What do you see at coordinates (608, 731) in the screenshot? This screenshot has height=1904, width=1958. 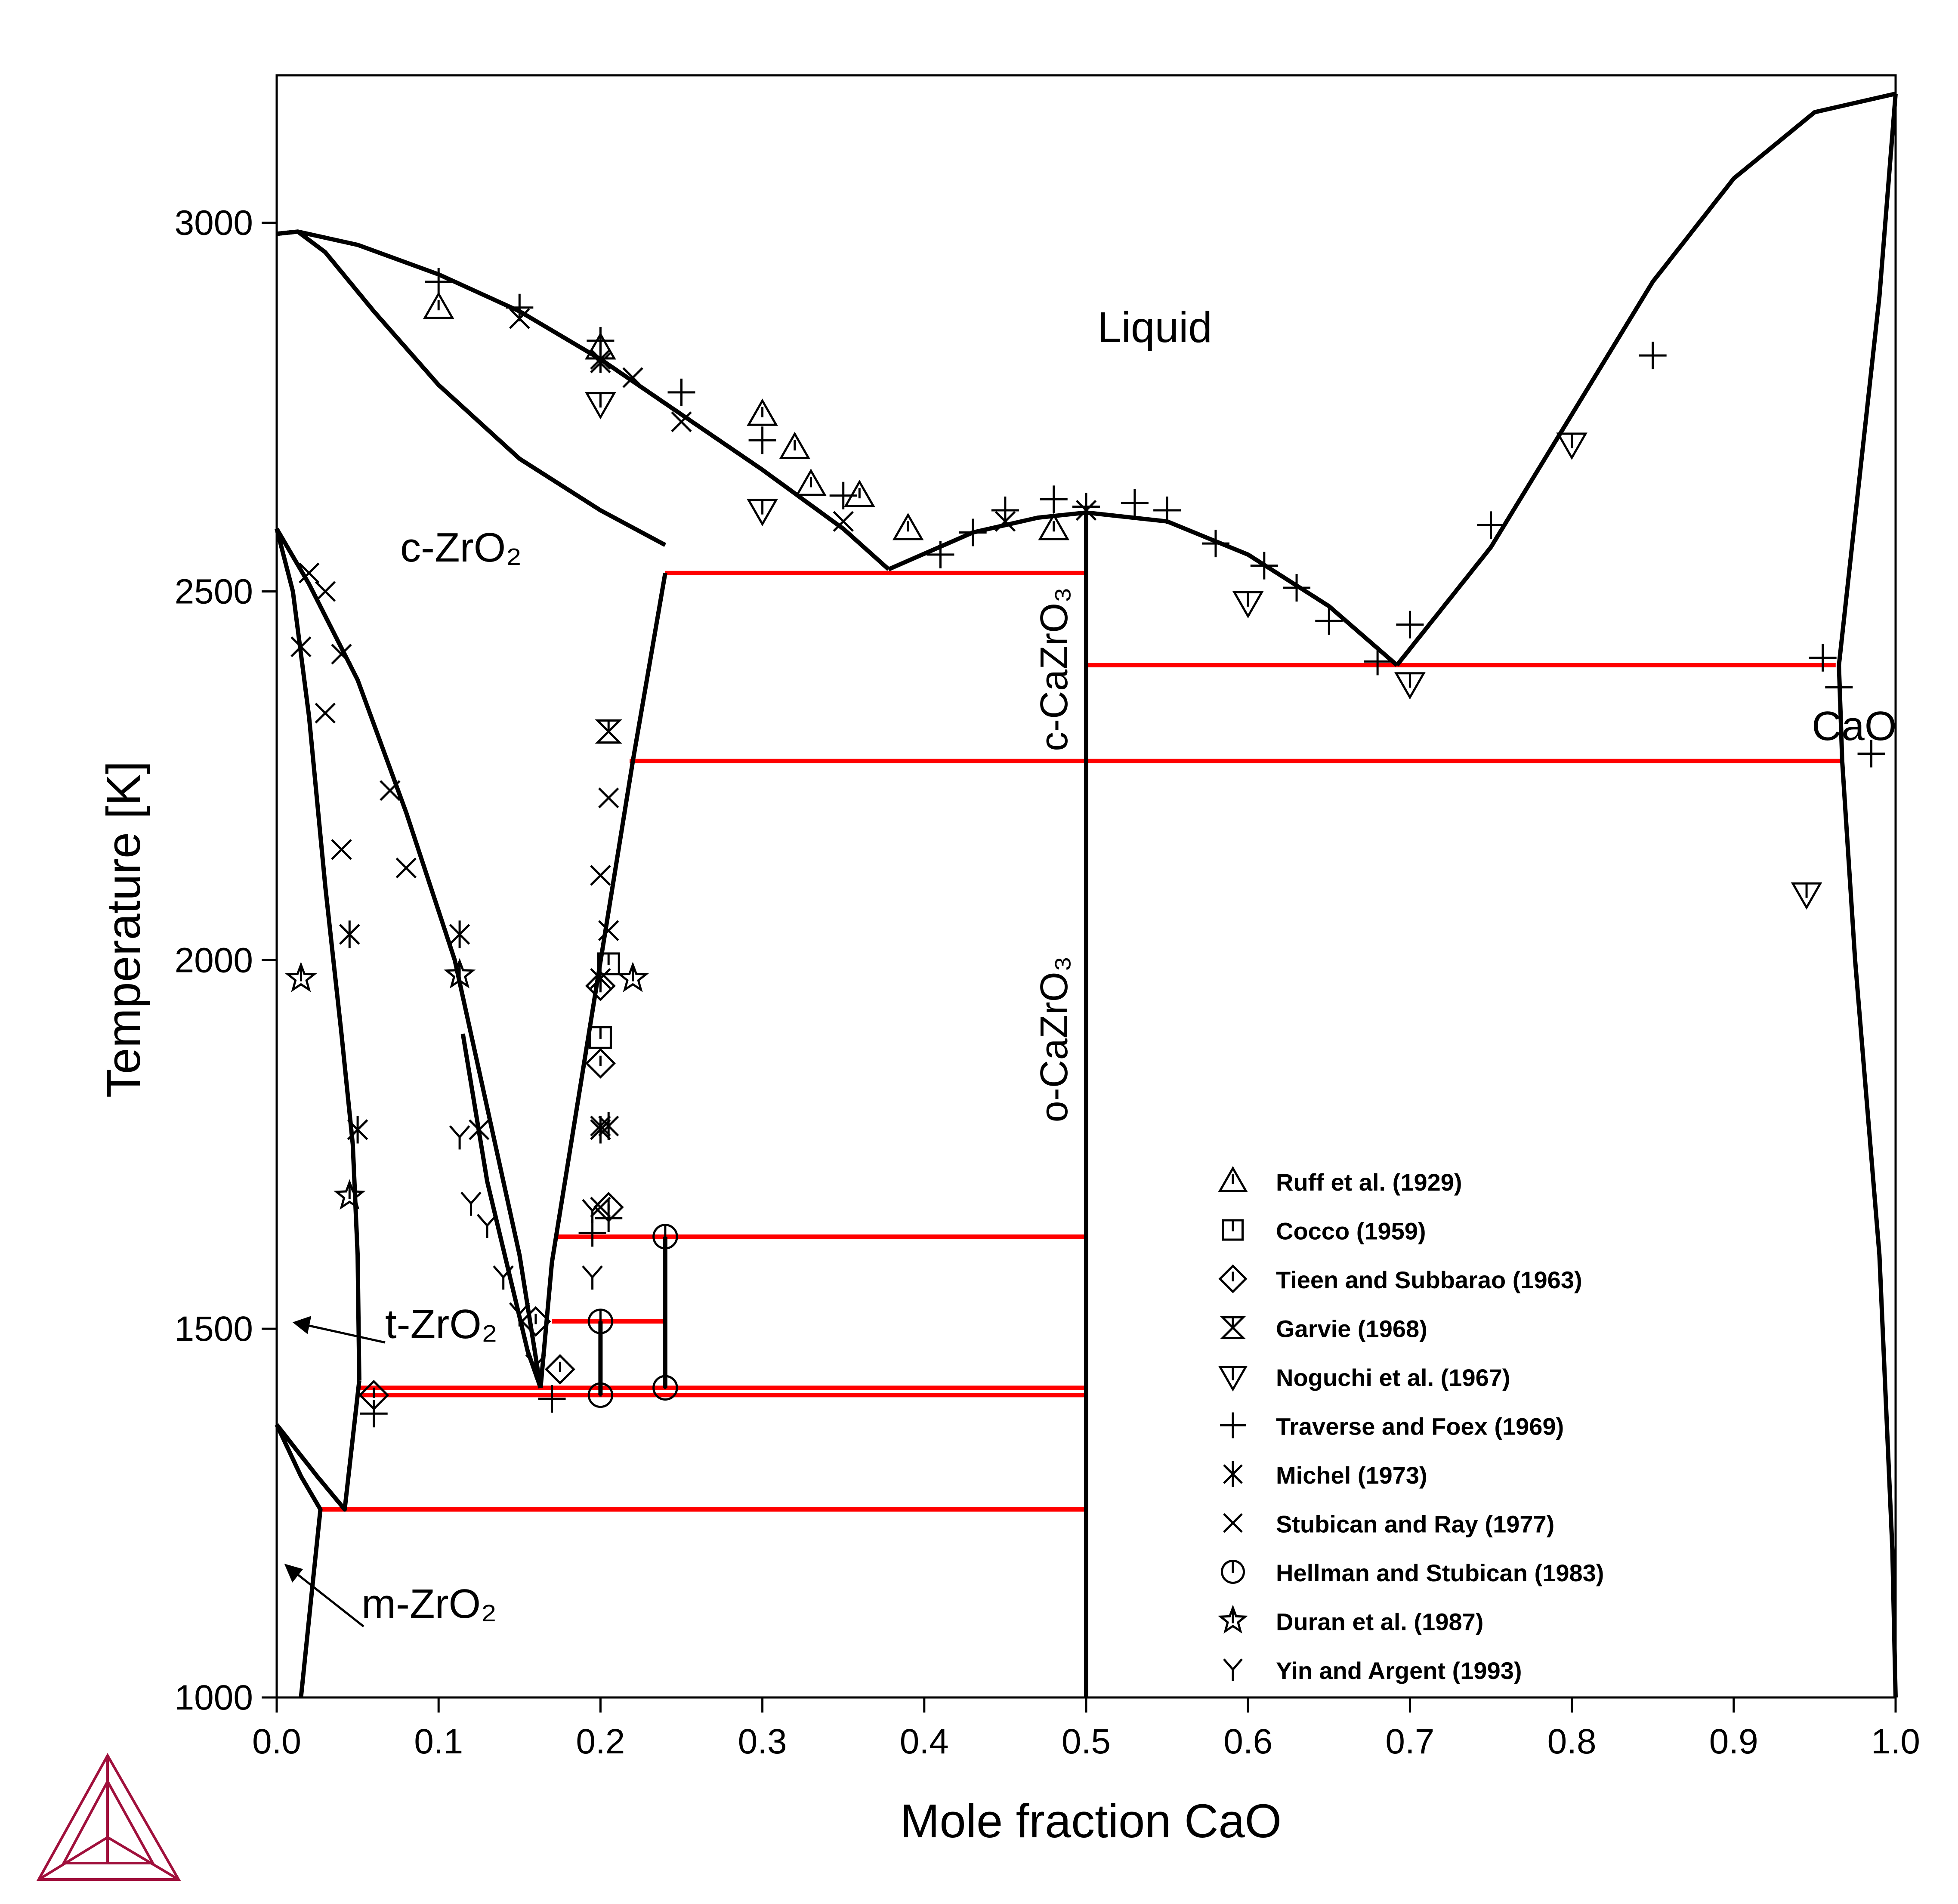 I see `data-point-hourglass` at bounding box center [608, 731].